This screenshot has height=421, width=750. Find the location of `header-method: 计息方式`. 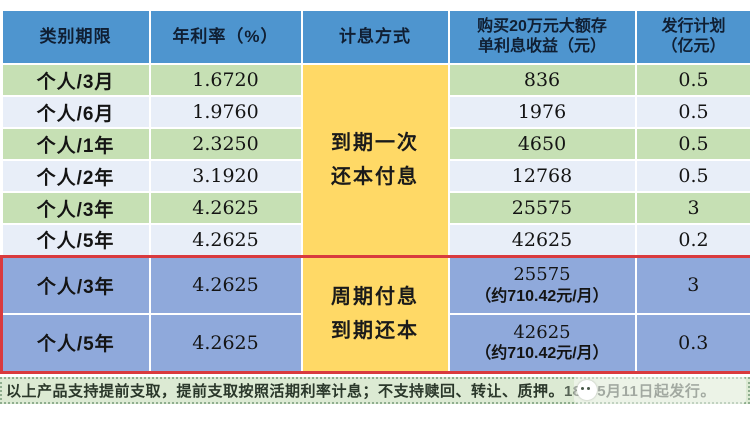

header-method: 计息方式 is located at coordinates (375, 37).